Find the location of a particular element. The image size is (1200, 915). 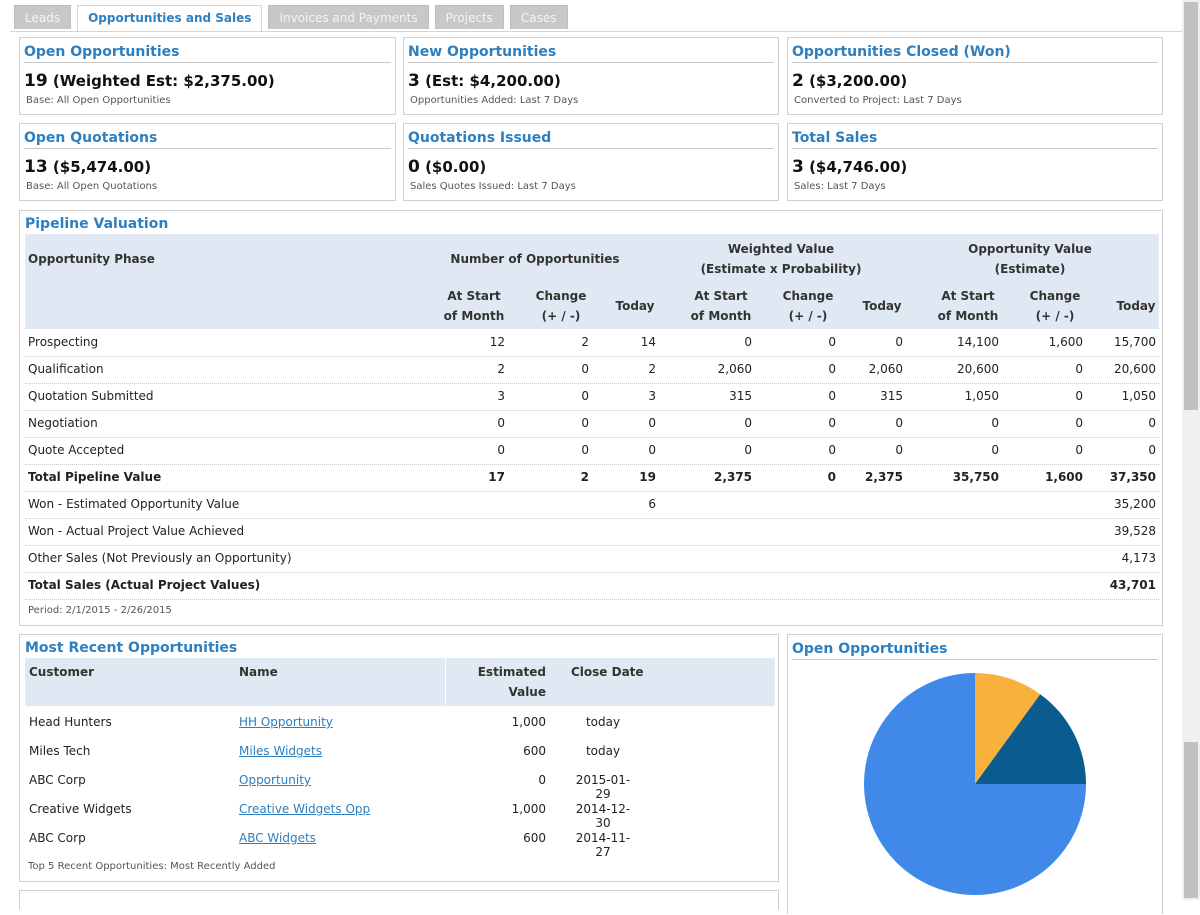

pipeline-cell: 2,375 is located at coordinates (884, 477).